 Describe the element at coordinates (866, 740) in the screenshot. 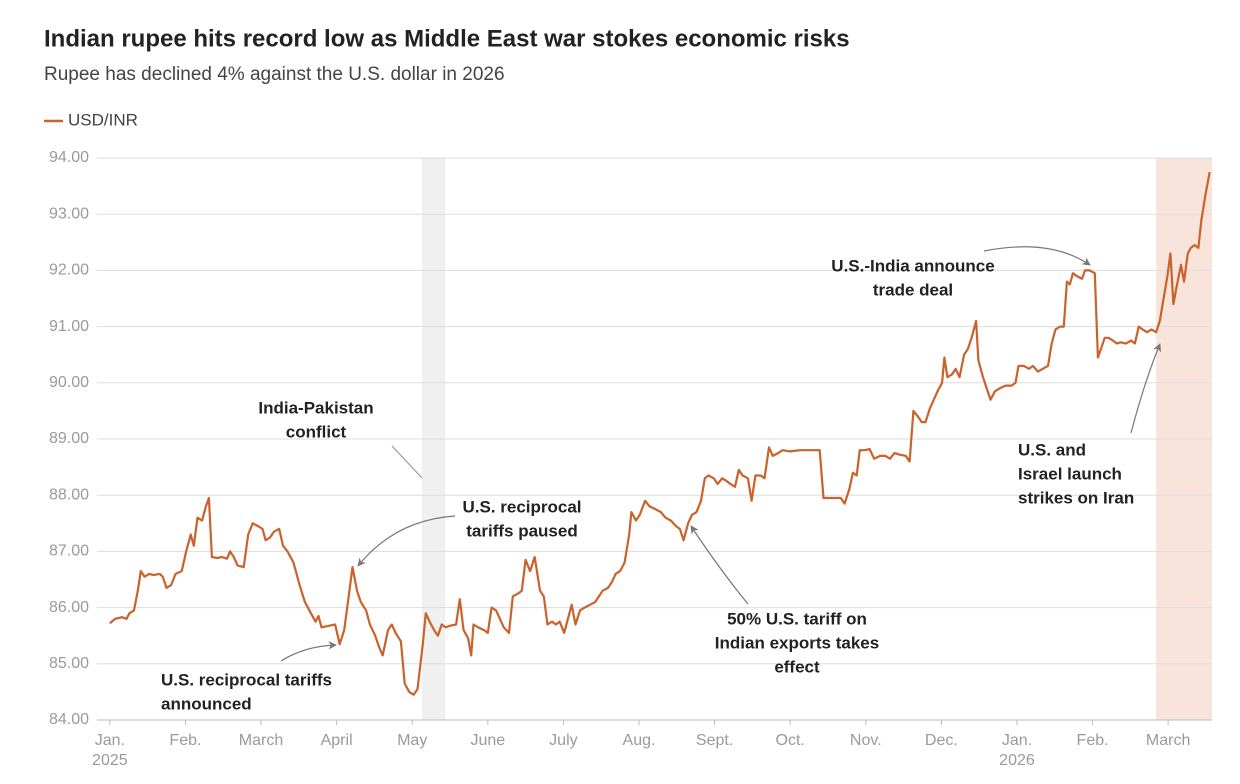

I see `x-tick-label: Nov.` at that location.